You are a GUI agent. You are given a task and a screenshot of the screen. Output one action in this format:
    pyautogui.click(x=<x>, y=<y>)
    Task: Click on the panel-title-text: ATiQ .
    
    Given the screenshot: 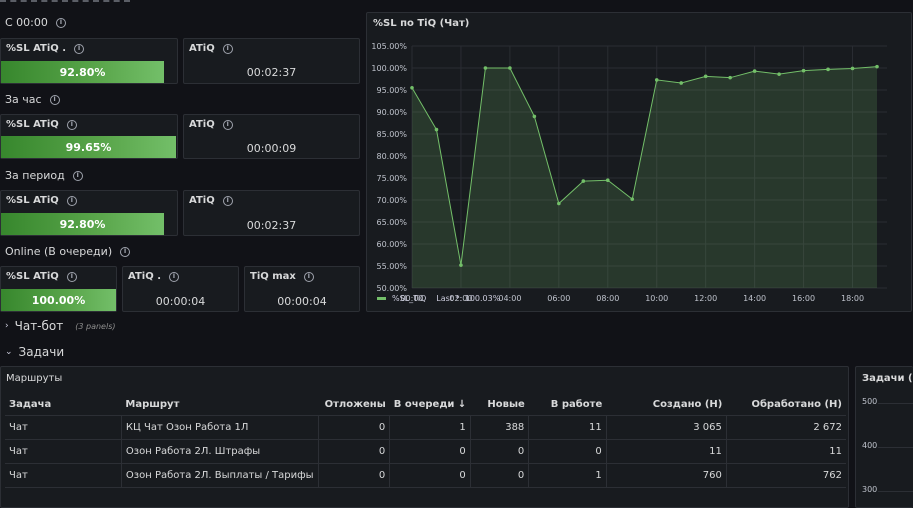 What is the action you would take?
    pyautogui.click(x=144, y=276)
    